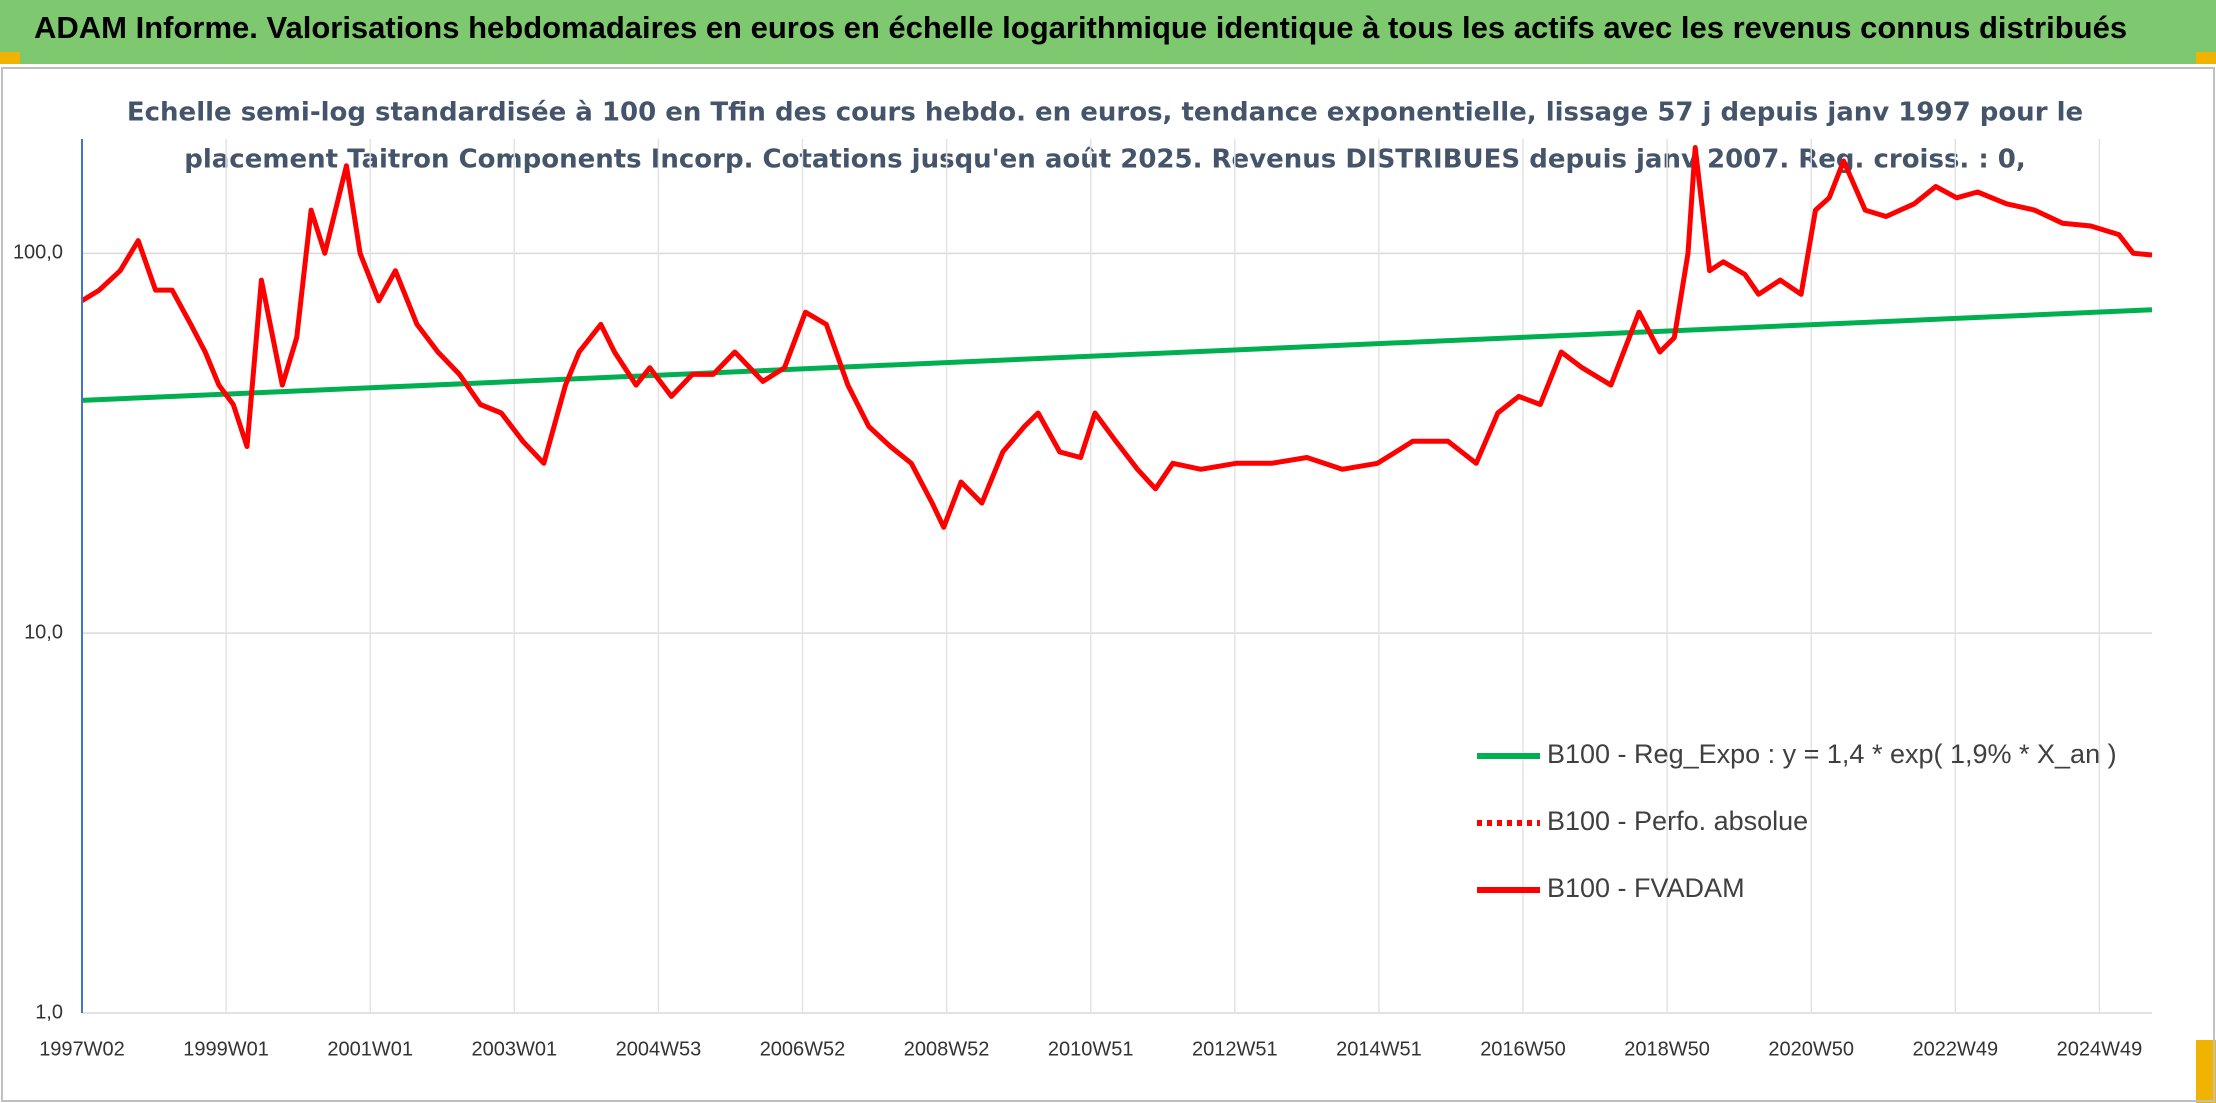 This screenshot has width=2216, height=1103. Describe the element at coordinates (1667, 1049) in the screenshot. I see `x-tick-label: 2018W50` at that location.